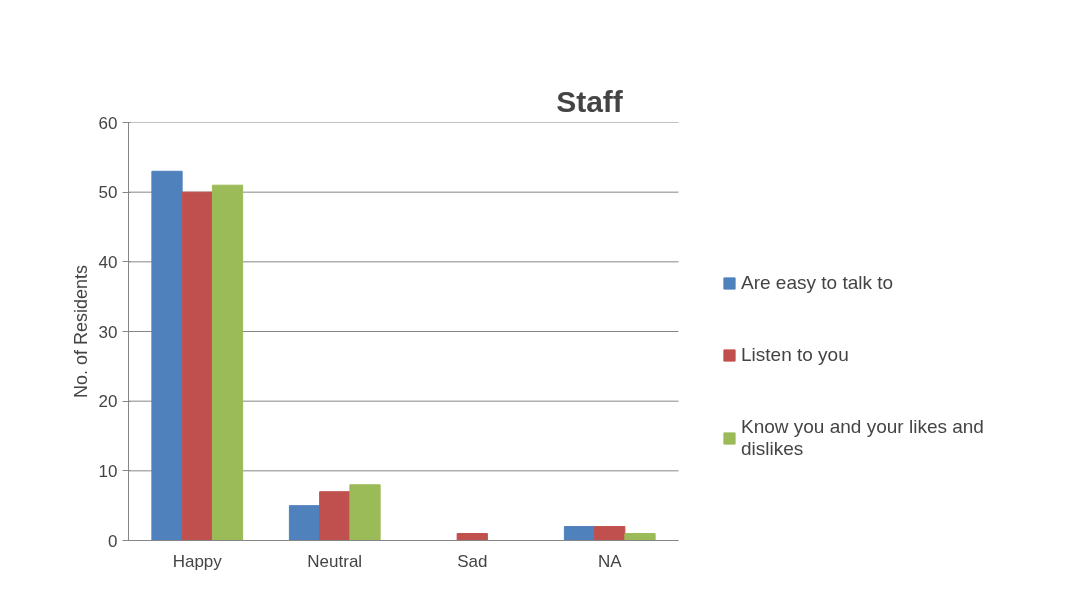  What do you see at coordinates (108, 262) in the screenshot?
I see `y-tick-label: 40` at bounding box center [108, 262].